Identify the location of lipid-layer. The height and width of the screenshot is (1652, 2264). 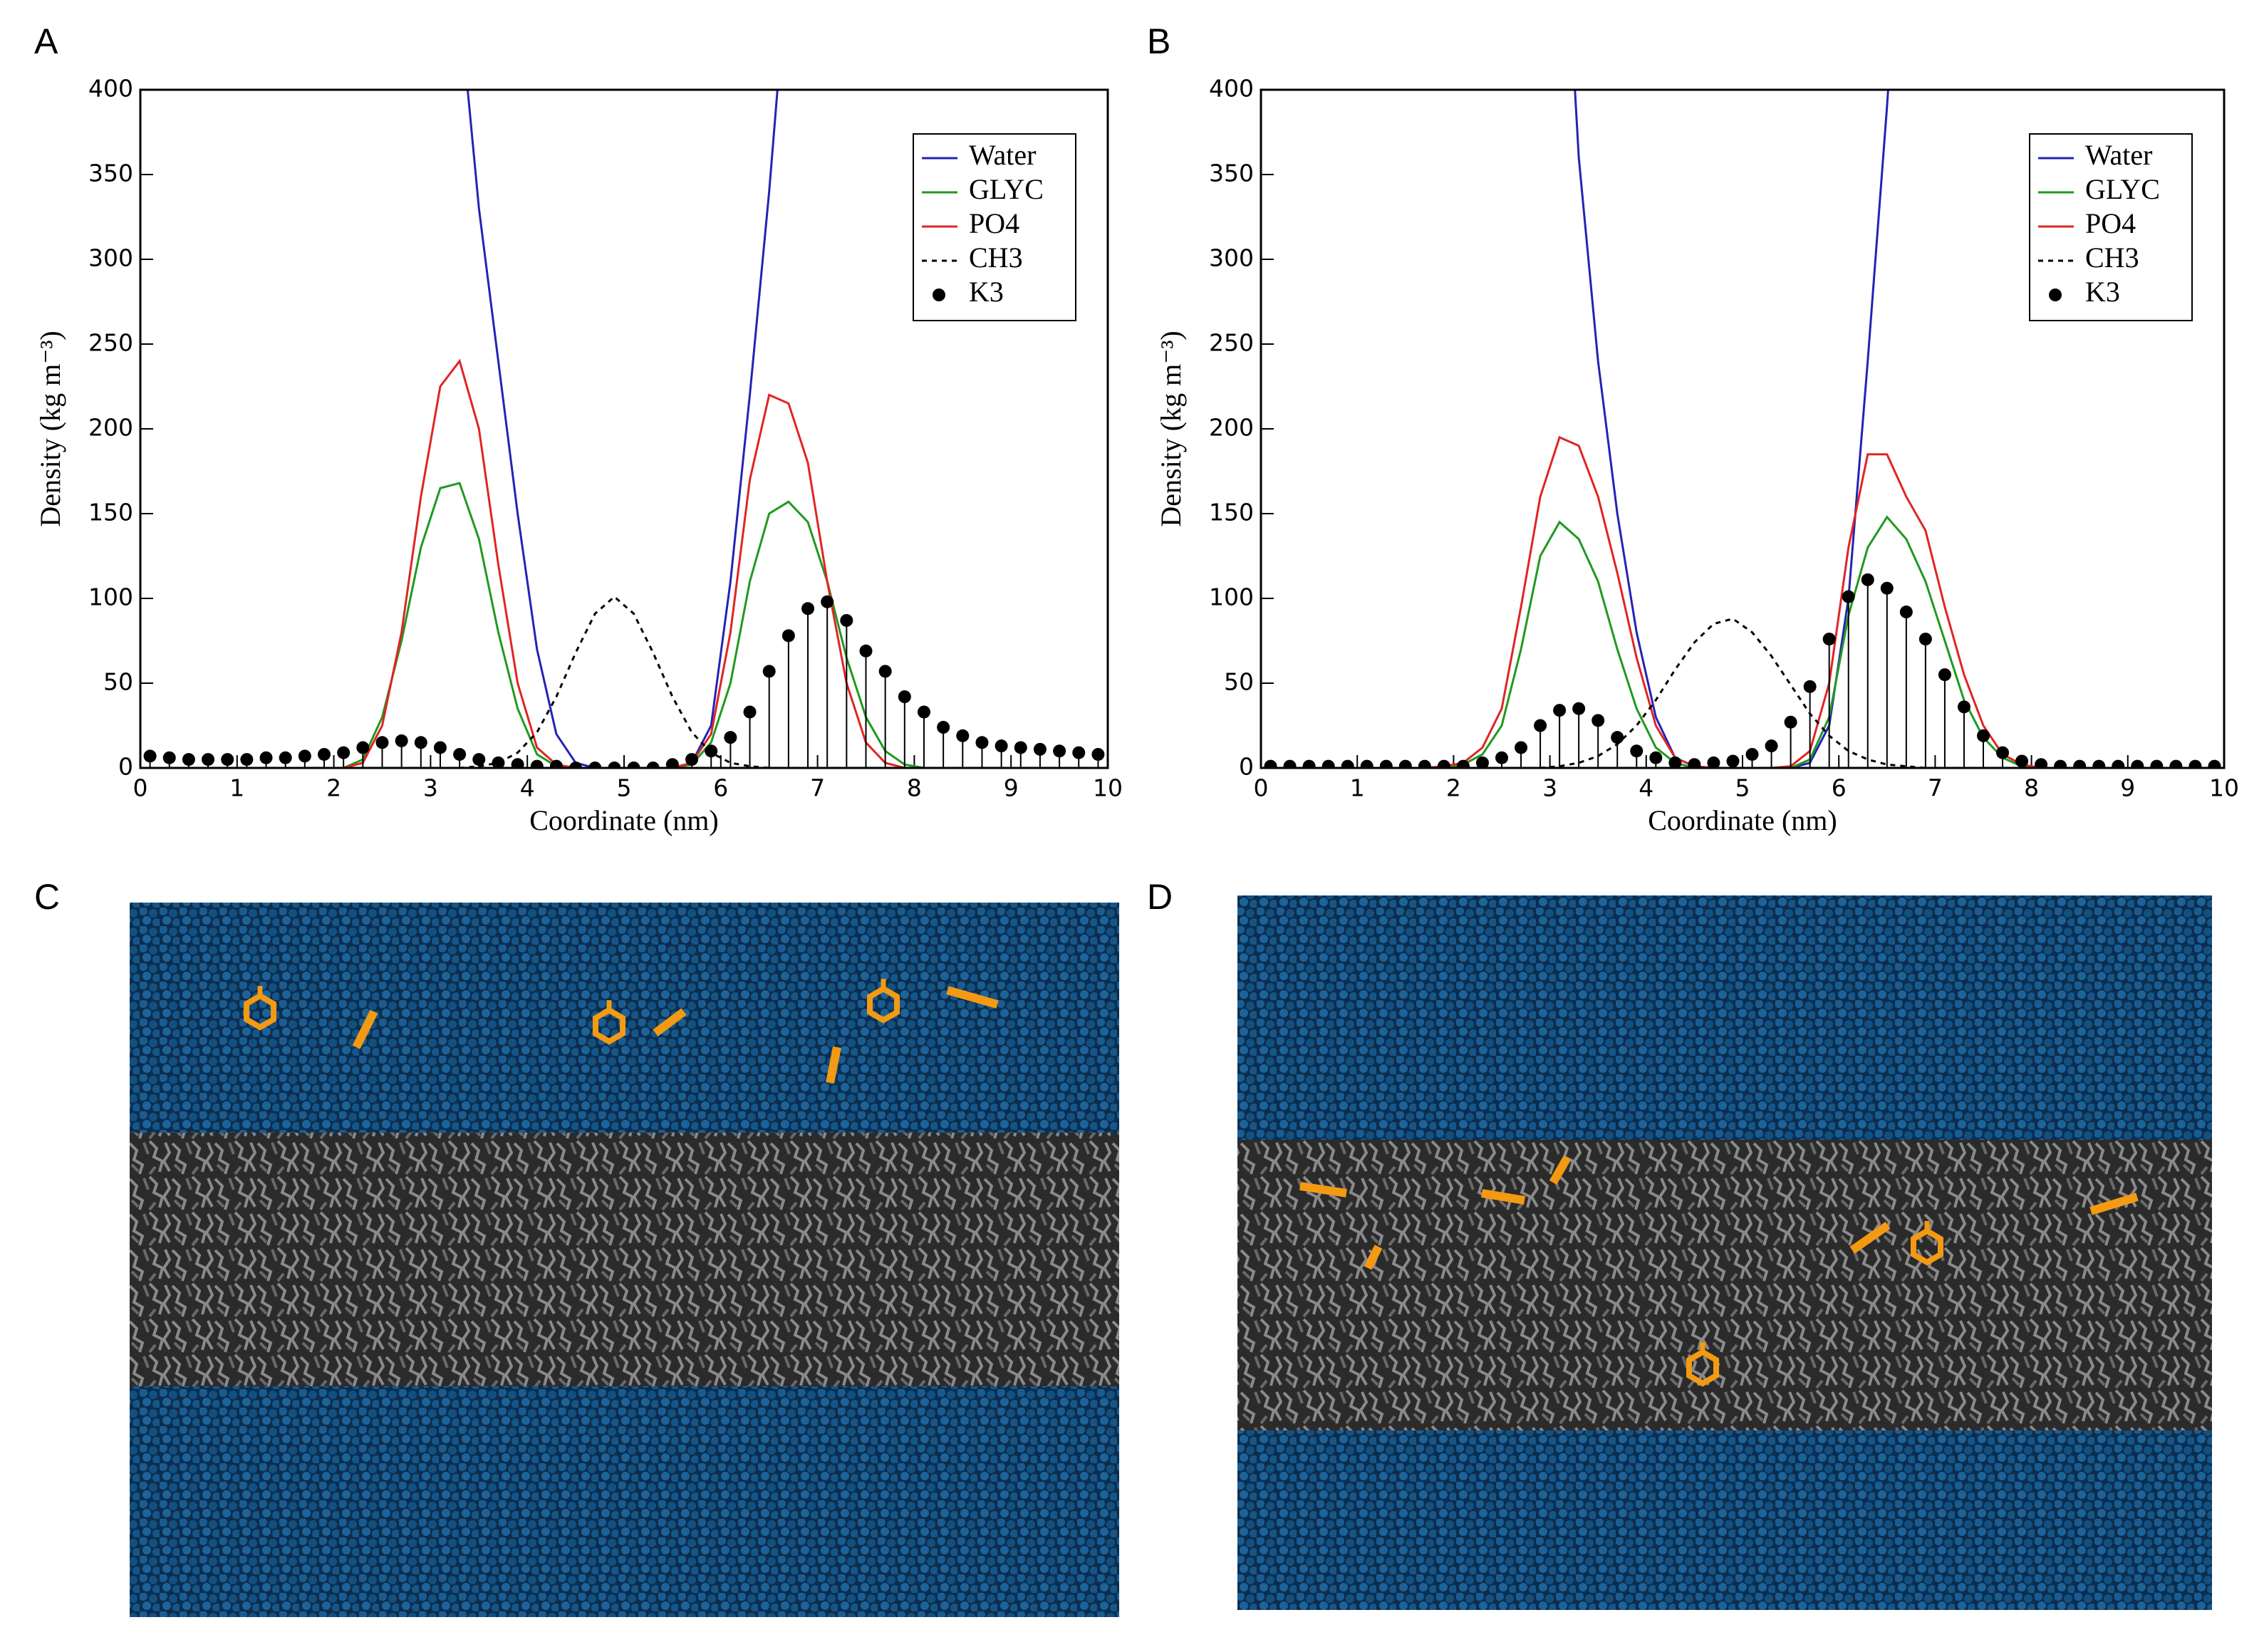
(624, 1259).